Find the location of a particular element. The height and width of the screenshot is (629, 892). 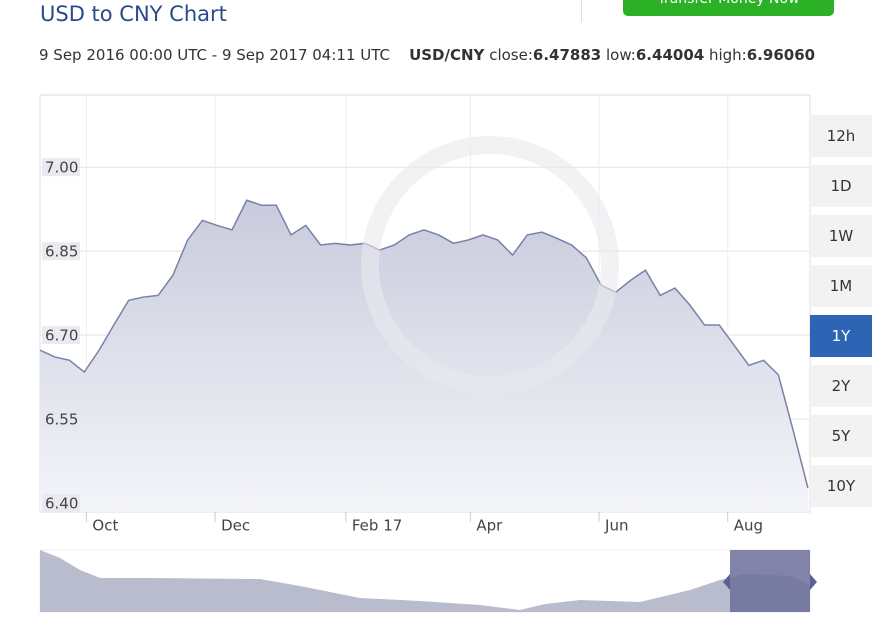

high: 6.96060 is located at coordinates (781, 55).